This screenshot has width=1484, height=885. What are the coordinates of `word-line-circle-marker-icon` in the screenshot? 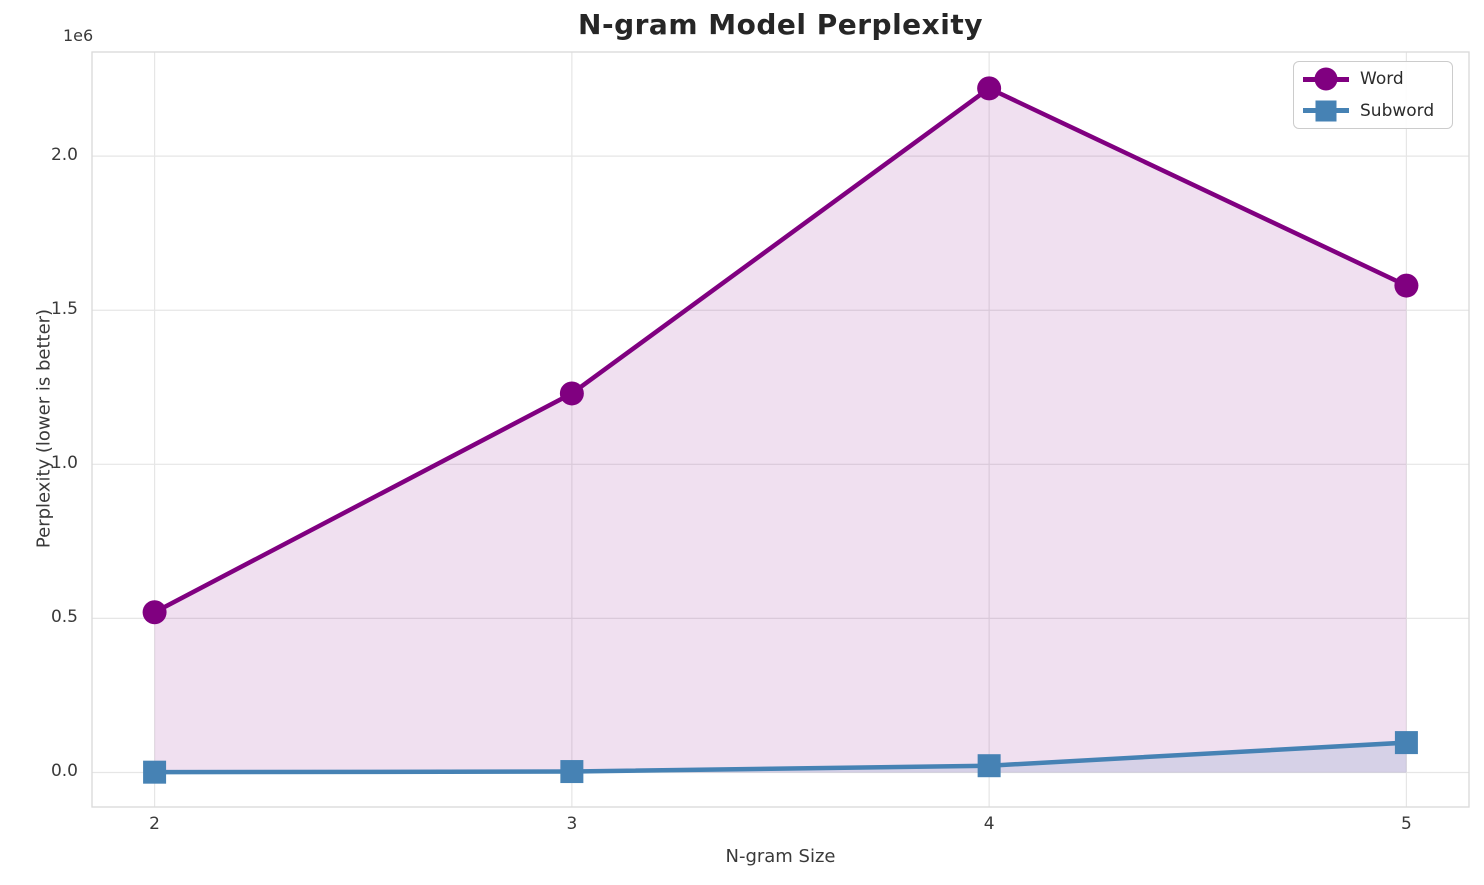 It's located at (1326, 79).